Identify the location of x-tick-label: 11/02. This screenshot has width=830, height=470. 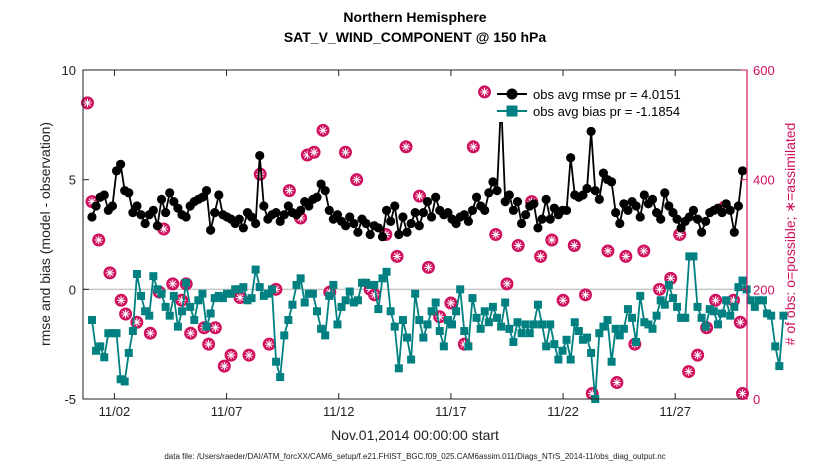
(115, 411).